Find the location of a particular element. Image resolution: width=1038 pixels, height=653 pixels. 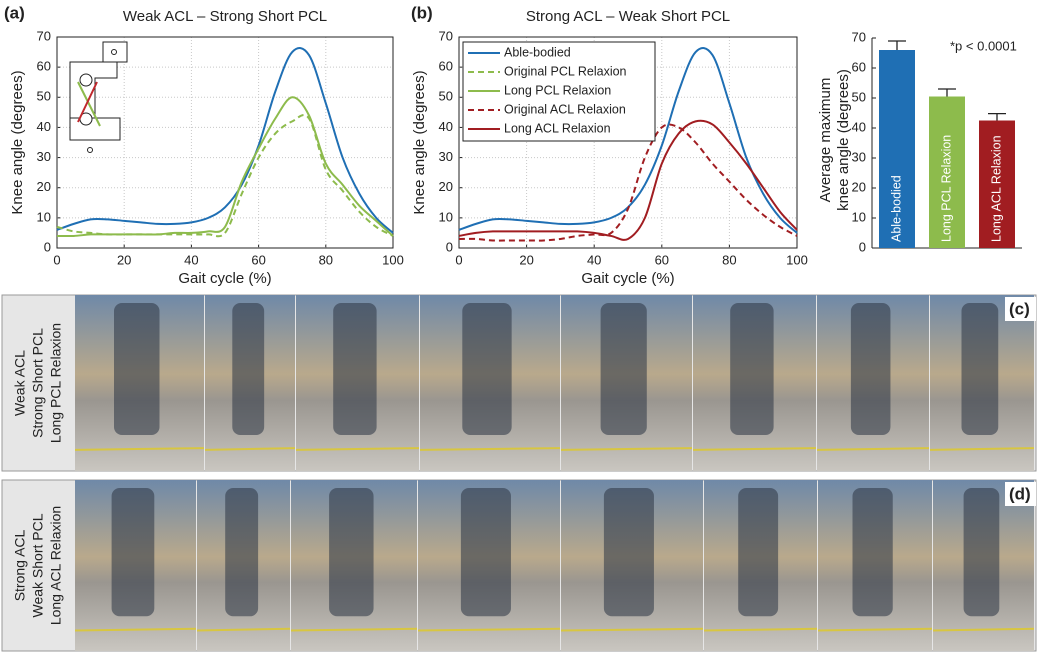

knee-diagram is located at coordinates (98, 97).